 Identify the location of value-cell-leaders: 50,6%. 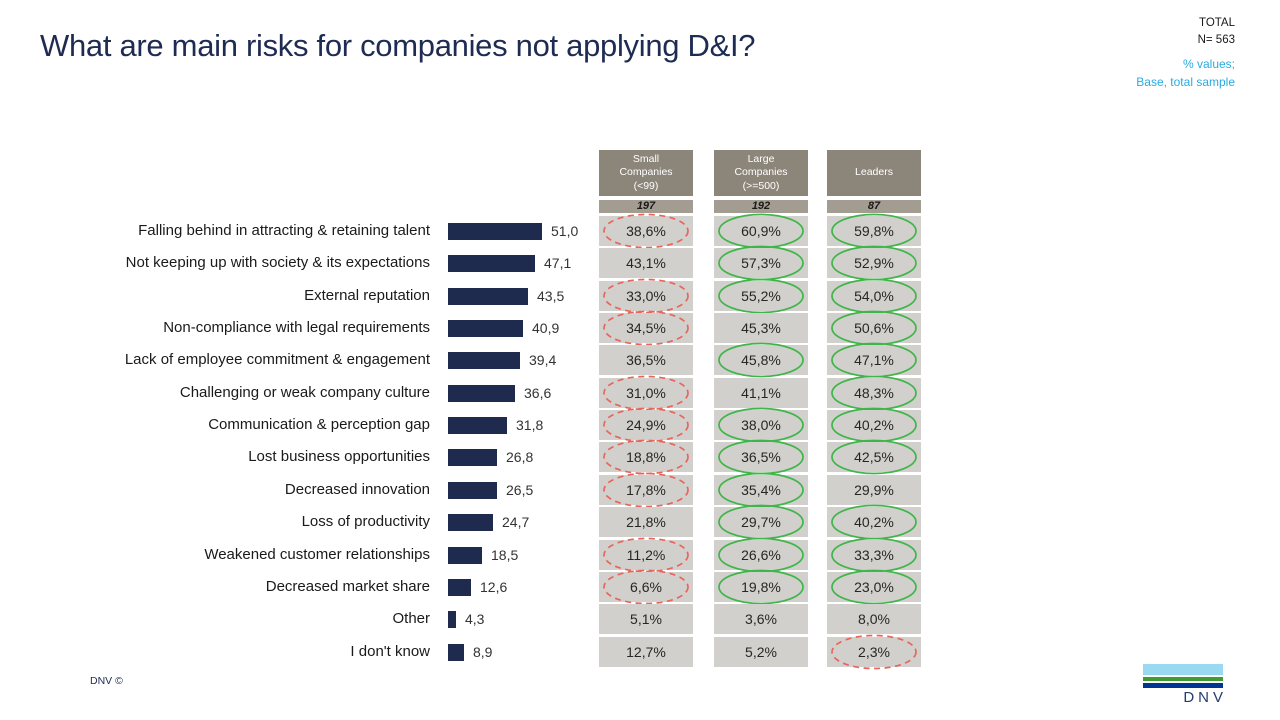
(874, 328).